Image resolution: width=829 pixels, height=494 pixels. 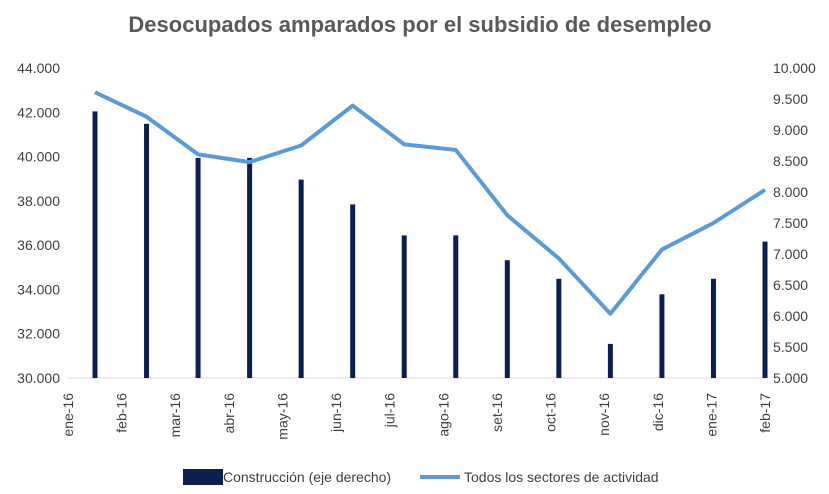 What do you see at coordinates (790, 192) in the screenshot?
I see `y2-tick-label: 8.000` at bounding box center [790, 192].